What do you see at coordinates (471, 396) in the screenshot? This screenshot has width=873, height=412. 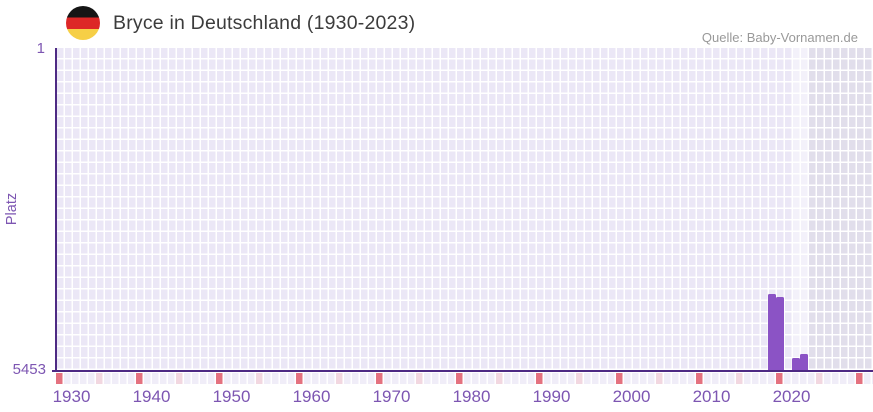 I see `x-tick-label-1980: 1980` at bounding box center [471, 396].